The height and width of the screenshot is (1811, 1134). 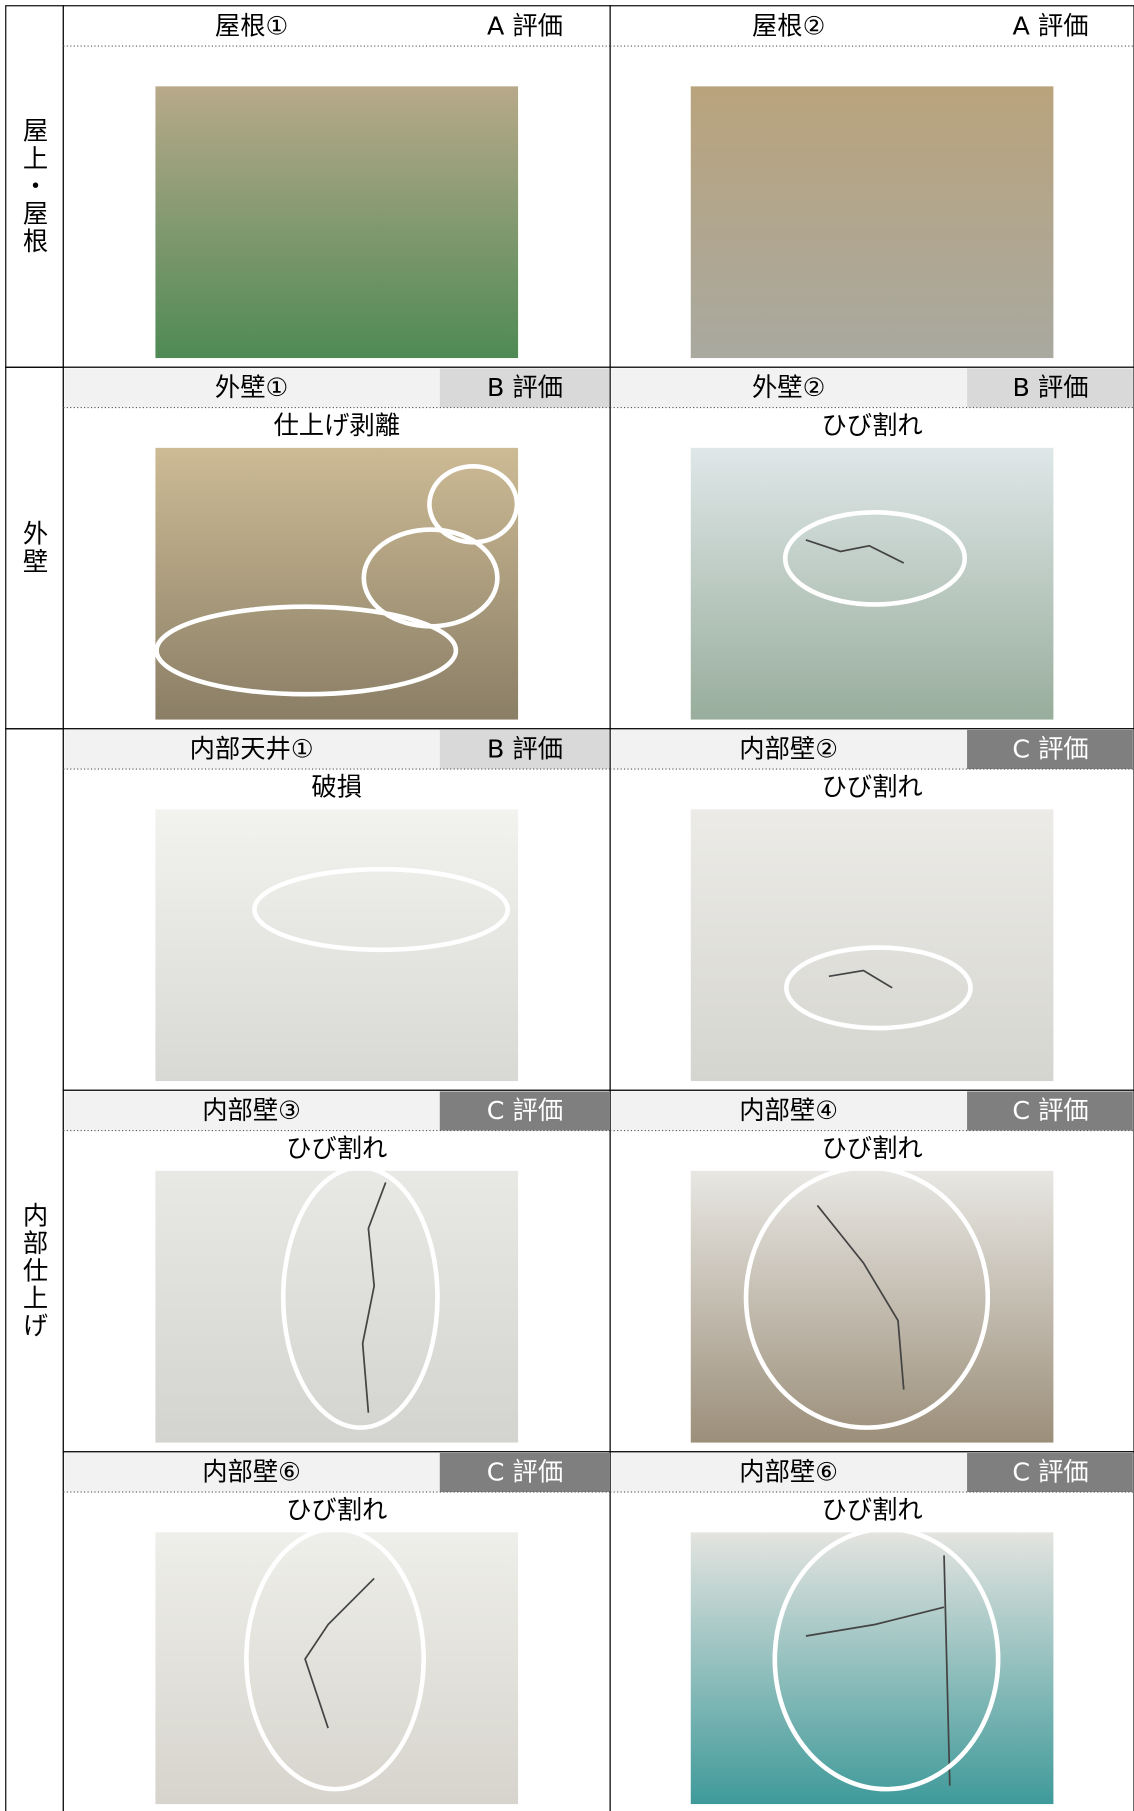 I want to click on caption: 破損, so click(x=336, y=787).